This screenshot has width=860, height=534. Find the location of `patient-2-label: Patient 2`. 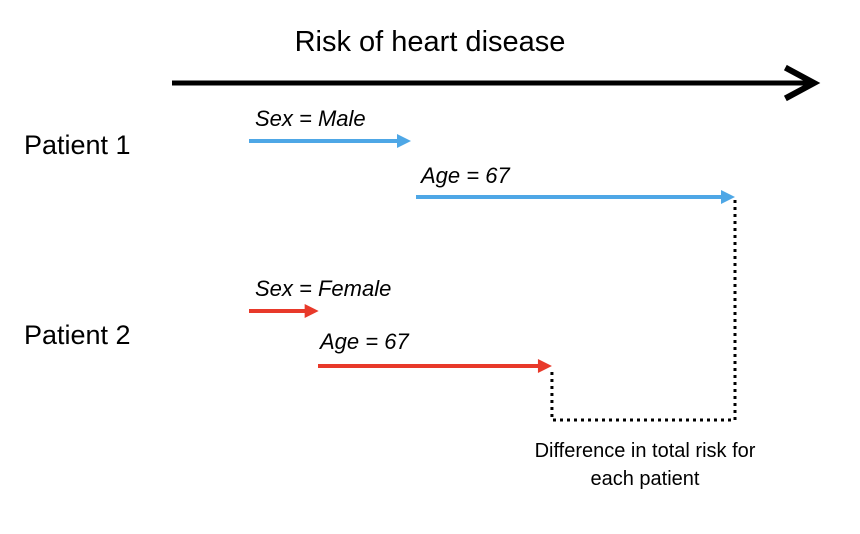

patient-2-label: Patient 2 is located at coordinates (77, 335).